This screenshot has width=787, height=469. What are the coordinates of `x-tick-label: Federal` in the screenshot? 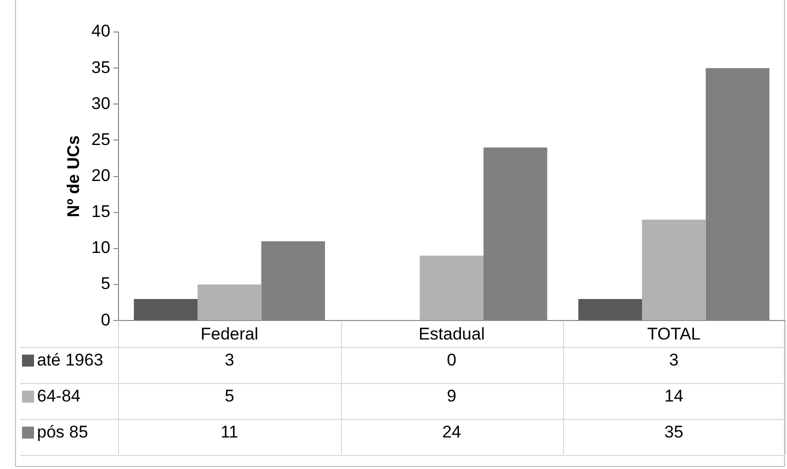 It's located at (229, 334).